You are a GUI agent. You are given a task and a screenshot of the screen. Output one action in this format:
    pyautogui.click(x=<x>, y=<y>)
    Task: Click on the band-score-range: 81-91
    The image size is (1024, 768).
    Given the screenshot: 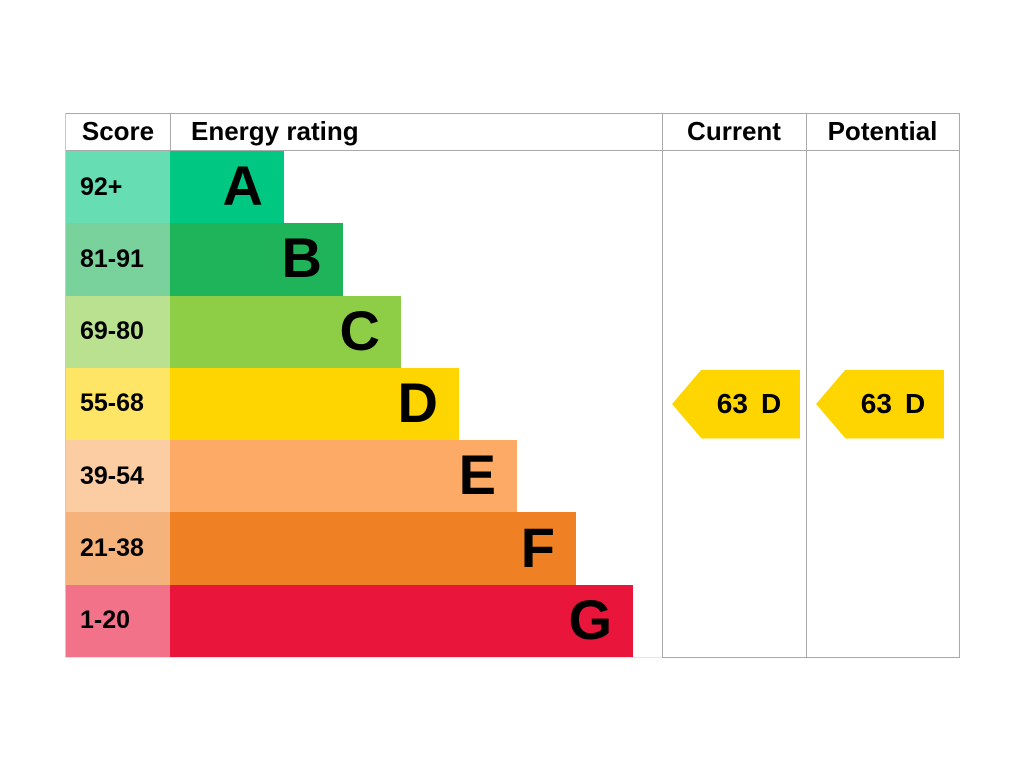 What is the action you would take?
    pyautogui.click(x=118, y=259)
    